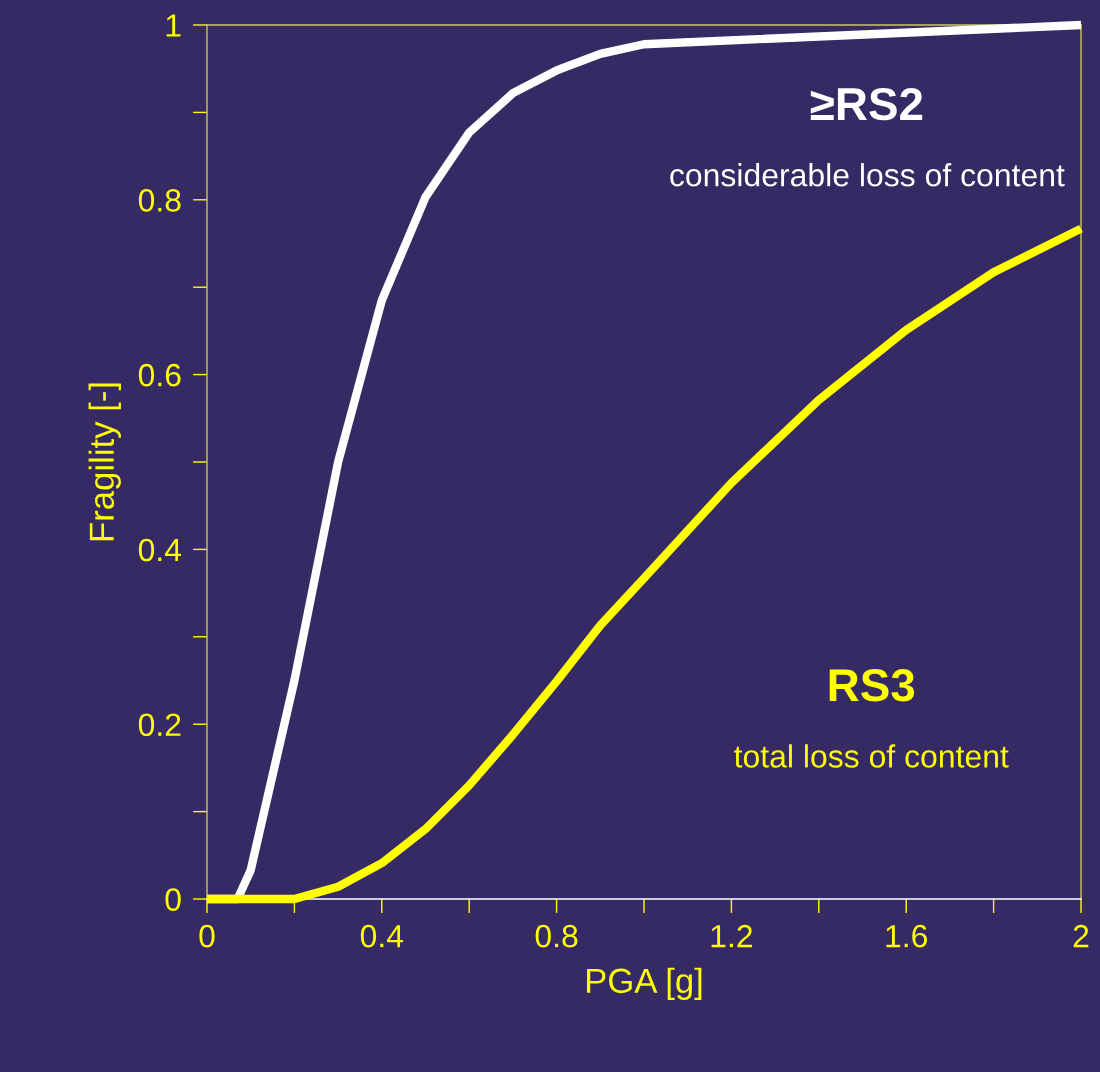 The image size is (1100, 1072). Describe the element at coordinates (159, 200) in the screenshot. I see `y-tick-label: 0.8` at that location.